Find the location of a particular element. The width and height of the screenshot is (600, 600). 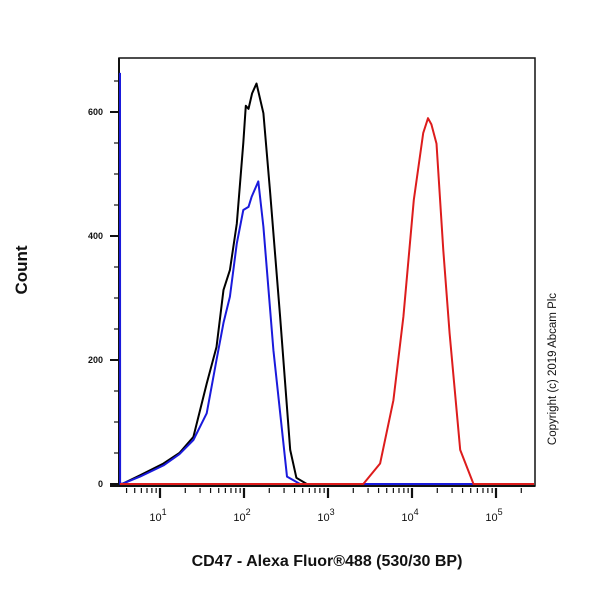

x-tick-label: 10⁴ is located at coordinates (409, 515).